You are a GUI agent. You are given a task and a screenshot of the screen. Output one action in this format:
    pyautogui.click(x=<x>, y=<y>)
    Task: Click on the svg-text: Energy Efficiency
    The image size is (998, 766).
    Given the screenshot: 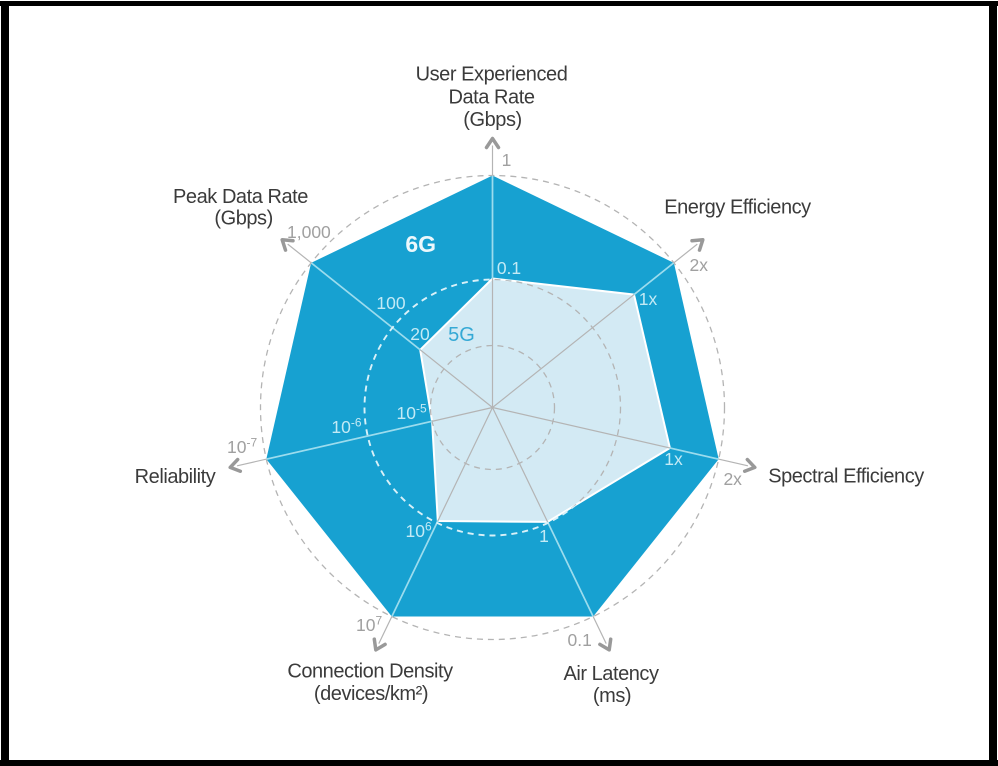 What is the action you would take?
    pyautogui.click(x=737, y=208)
    